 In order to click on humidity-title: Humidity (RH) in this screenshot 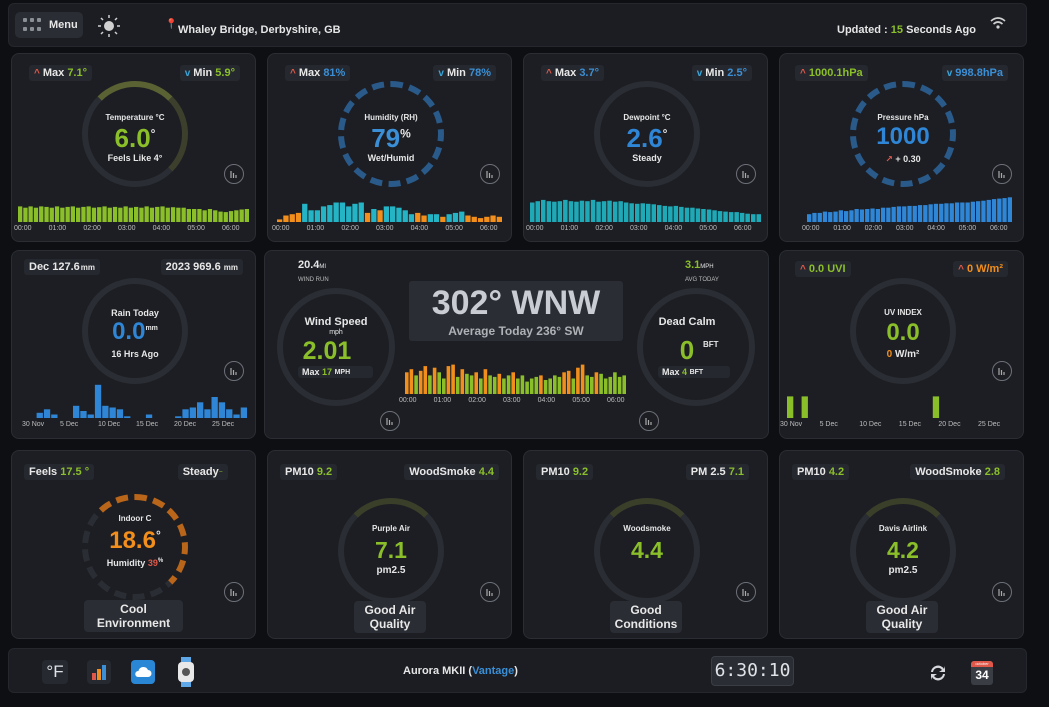, I will do `click(391, 117)`.